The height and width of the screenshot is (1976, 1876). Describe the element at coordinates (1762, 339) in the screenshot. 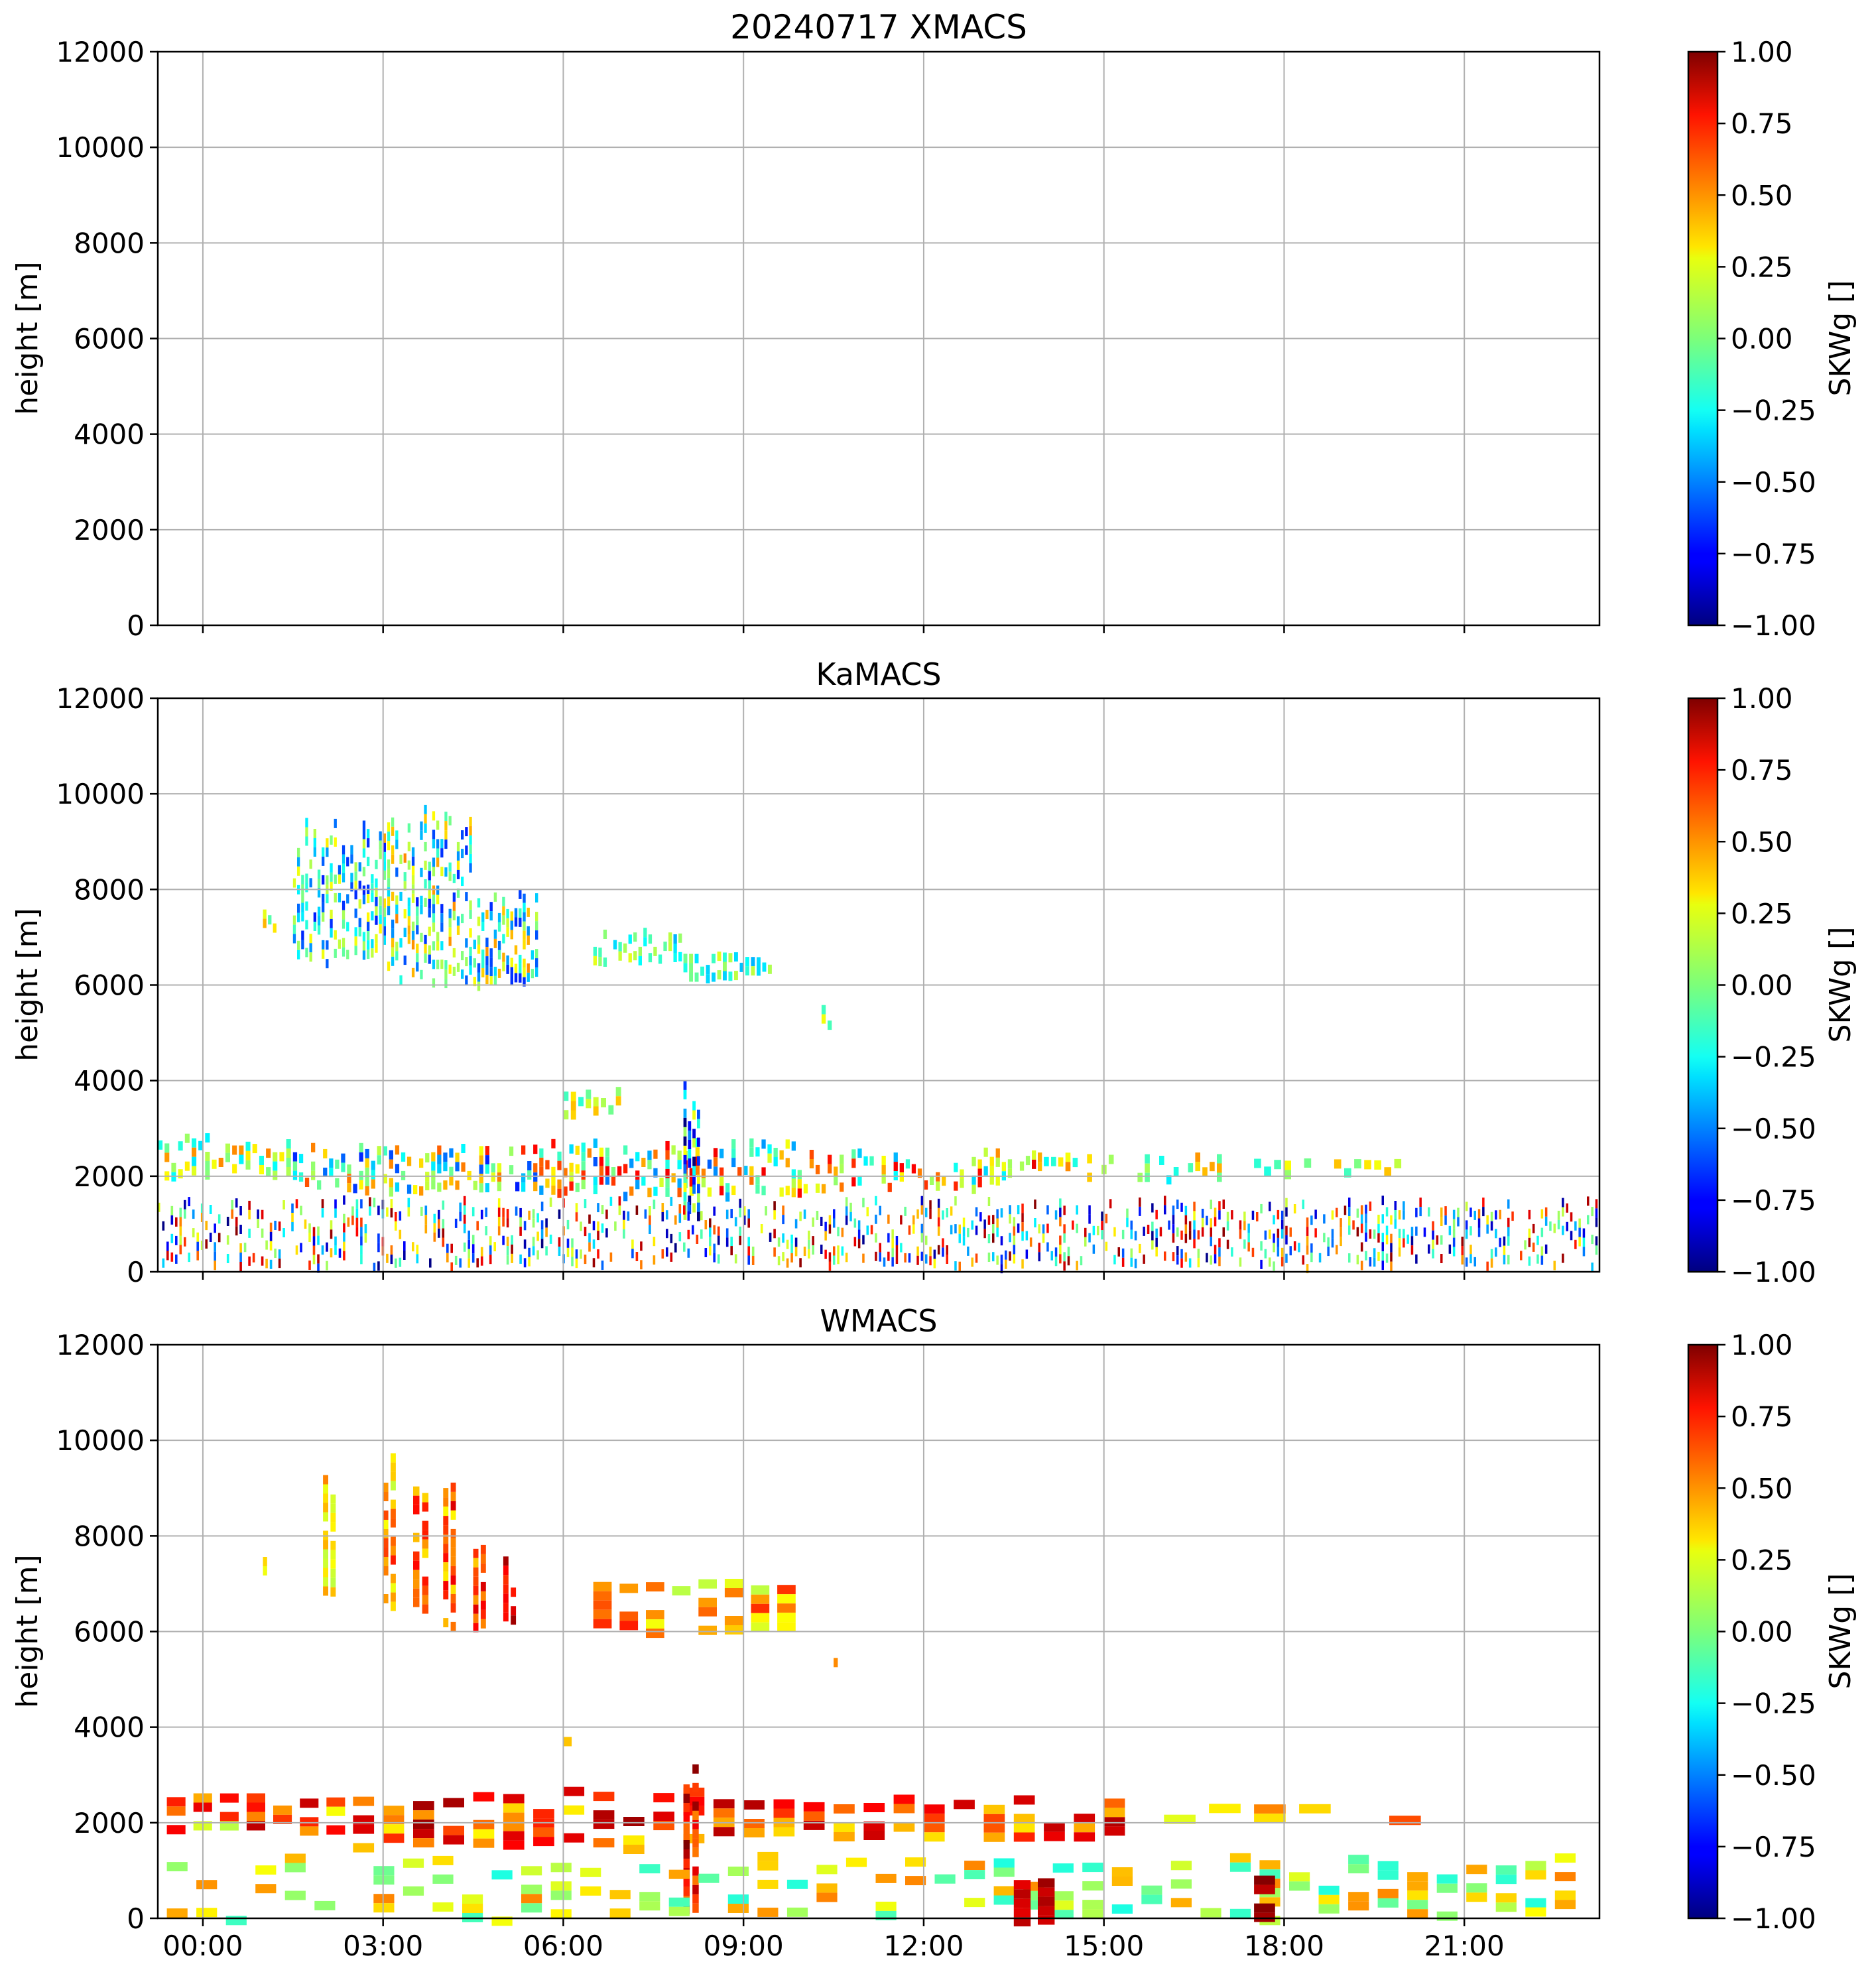

I see `colorbar-tick-label: 0.00` at that location.